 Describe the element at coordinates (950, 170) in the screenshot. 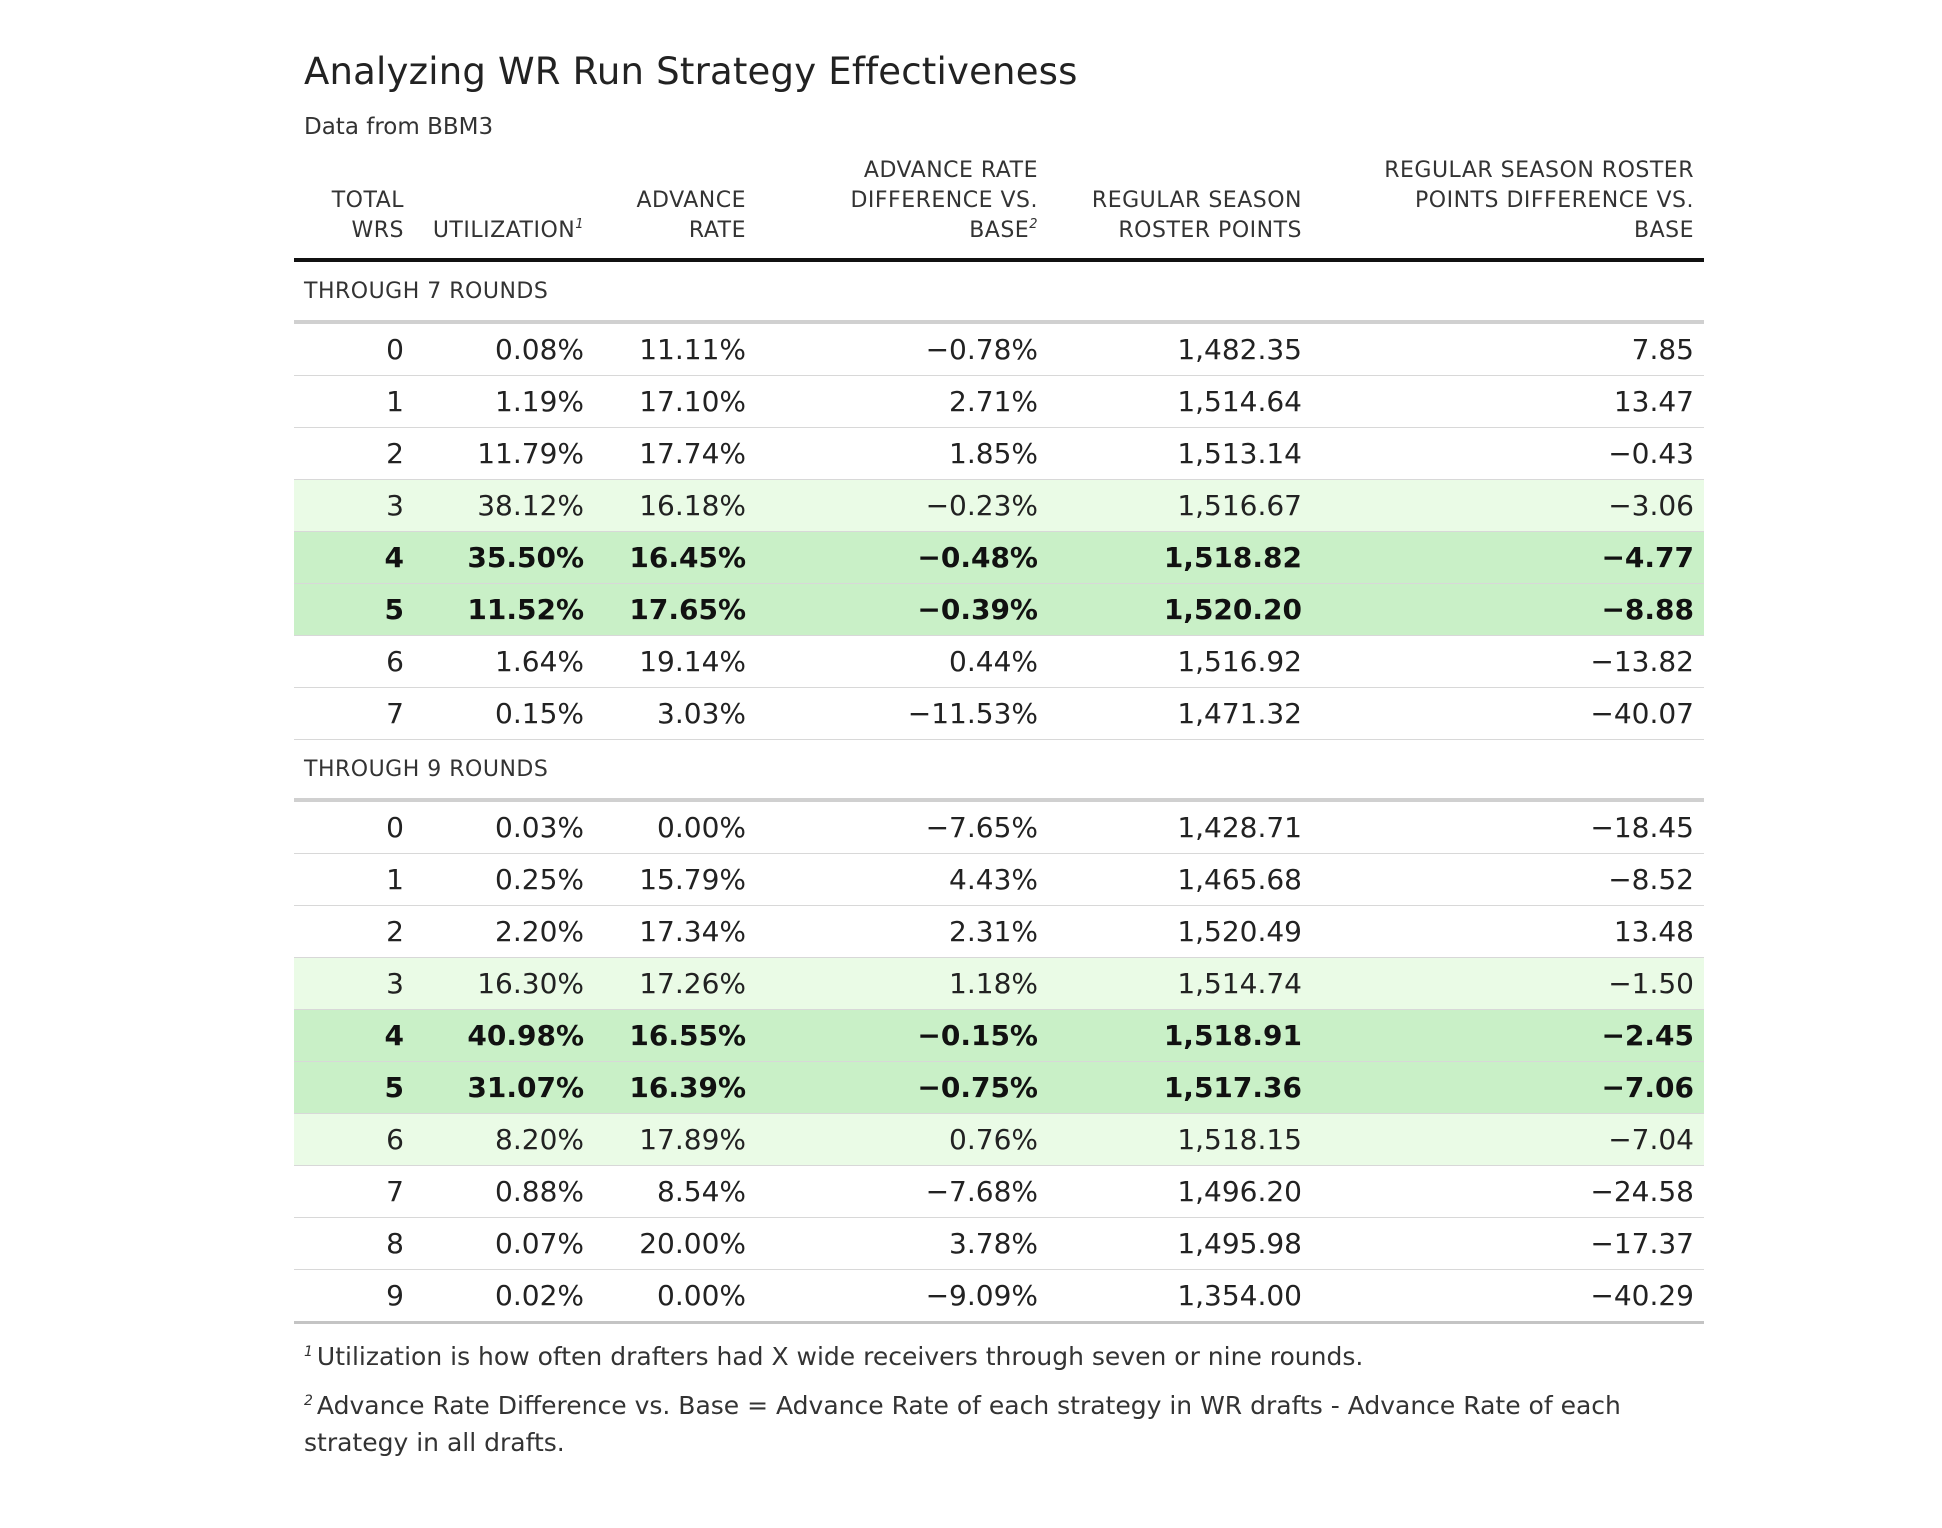

I see `column-header-line: ADVANCE RATE` at that location.